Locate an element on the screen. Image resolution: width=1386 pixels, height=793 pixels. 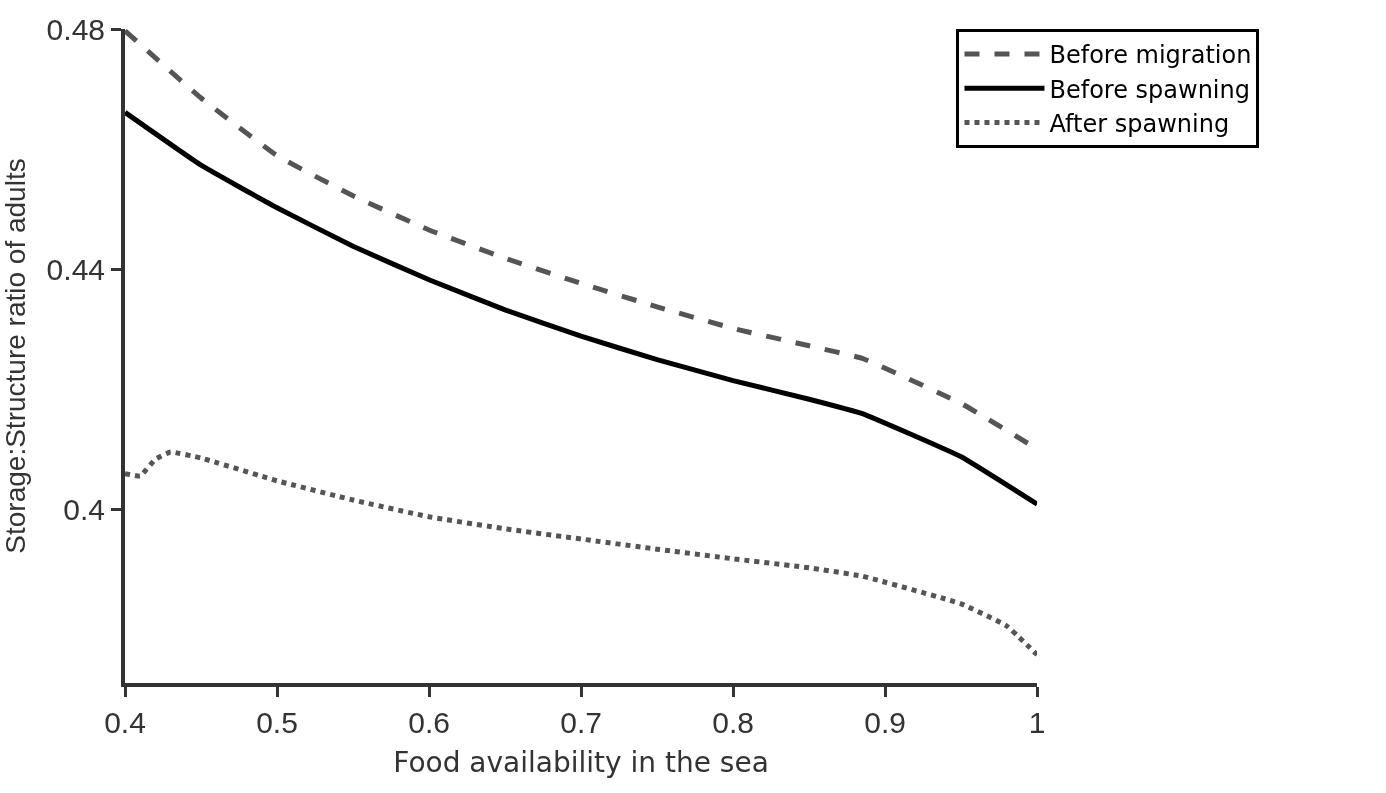
legend-label: Before spawning is located at coordinates (1149, 89).